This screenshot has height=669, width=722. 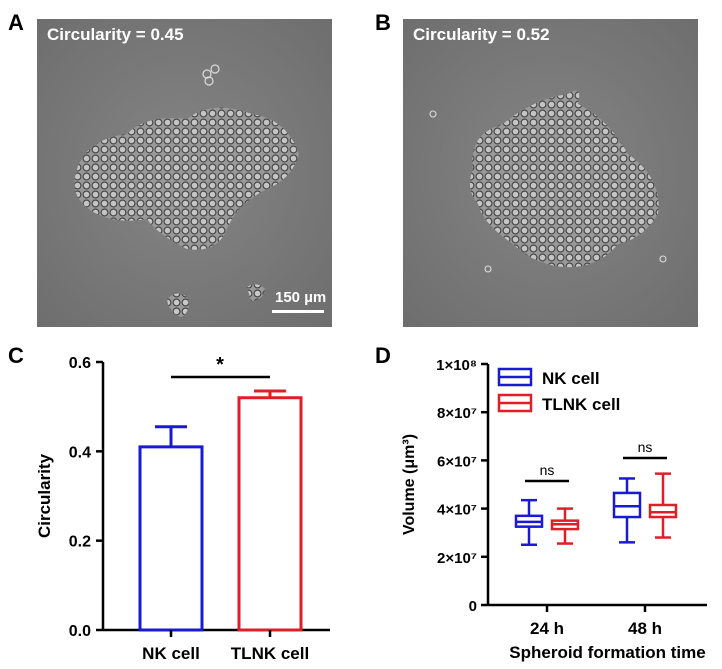 What do you see at coordinates (80, 363) in the screenshot?
I see `y-tick-label: 0.6` at bounding box center [80, 363].